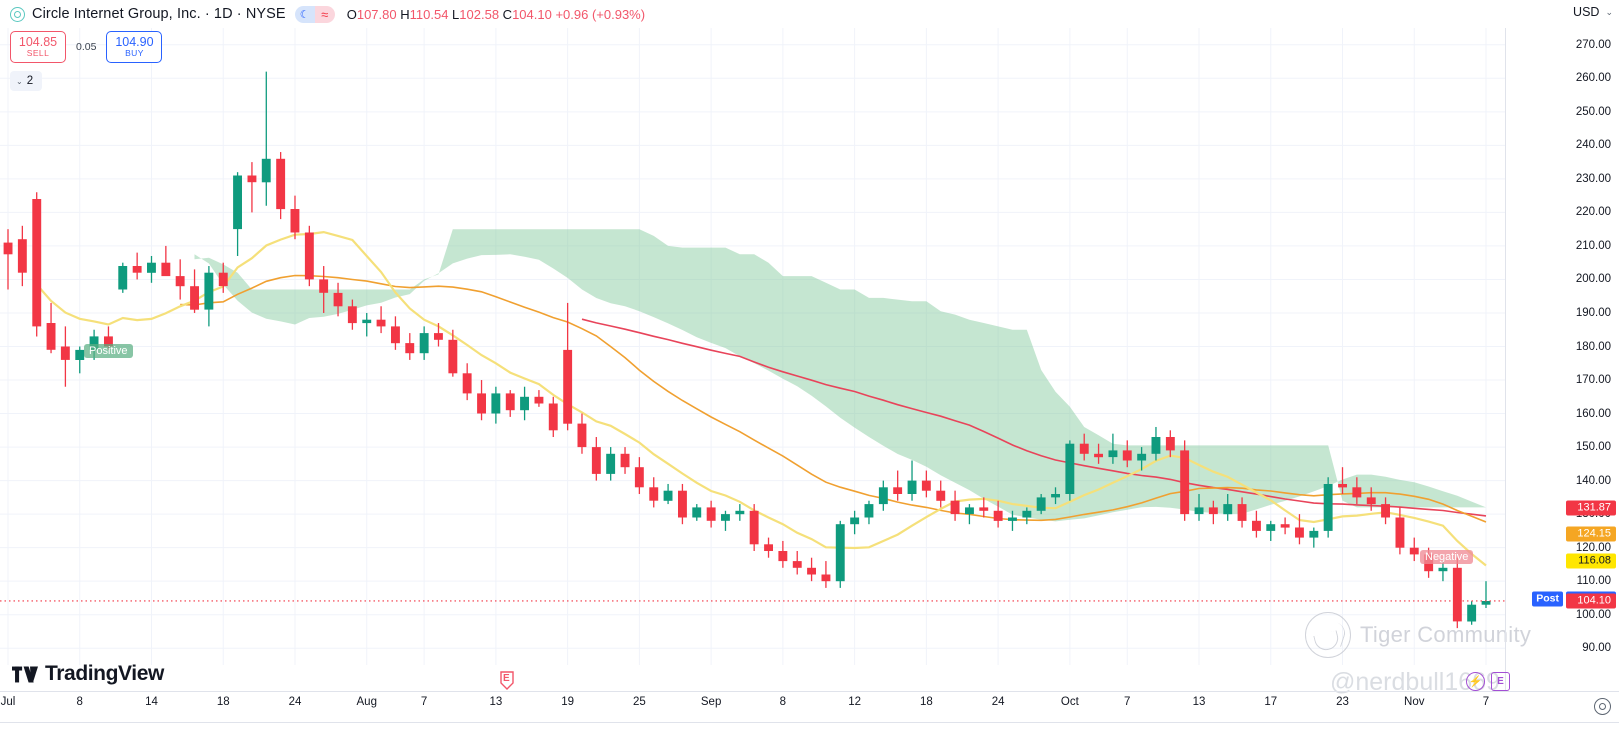 The width and height of the screenshot is (1619, 748). Describe the element at coordinates (17, 14) in the screenshot. I see `symbol-logo-icon` at that location.